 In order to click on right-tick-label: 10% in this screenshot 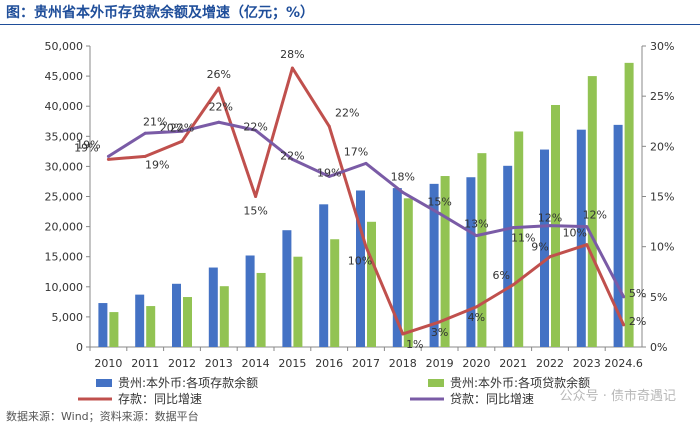, I will do `click(662, 247)`.